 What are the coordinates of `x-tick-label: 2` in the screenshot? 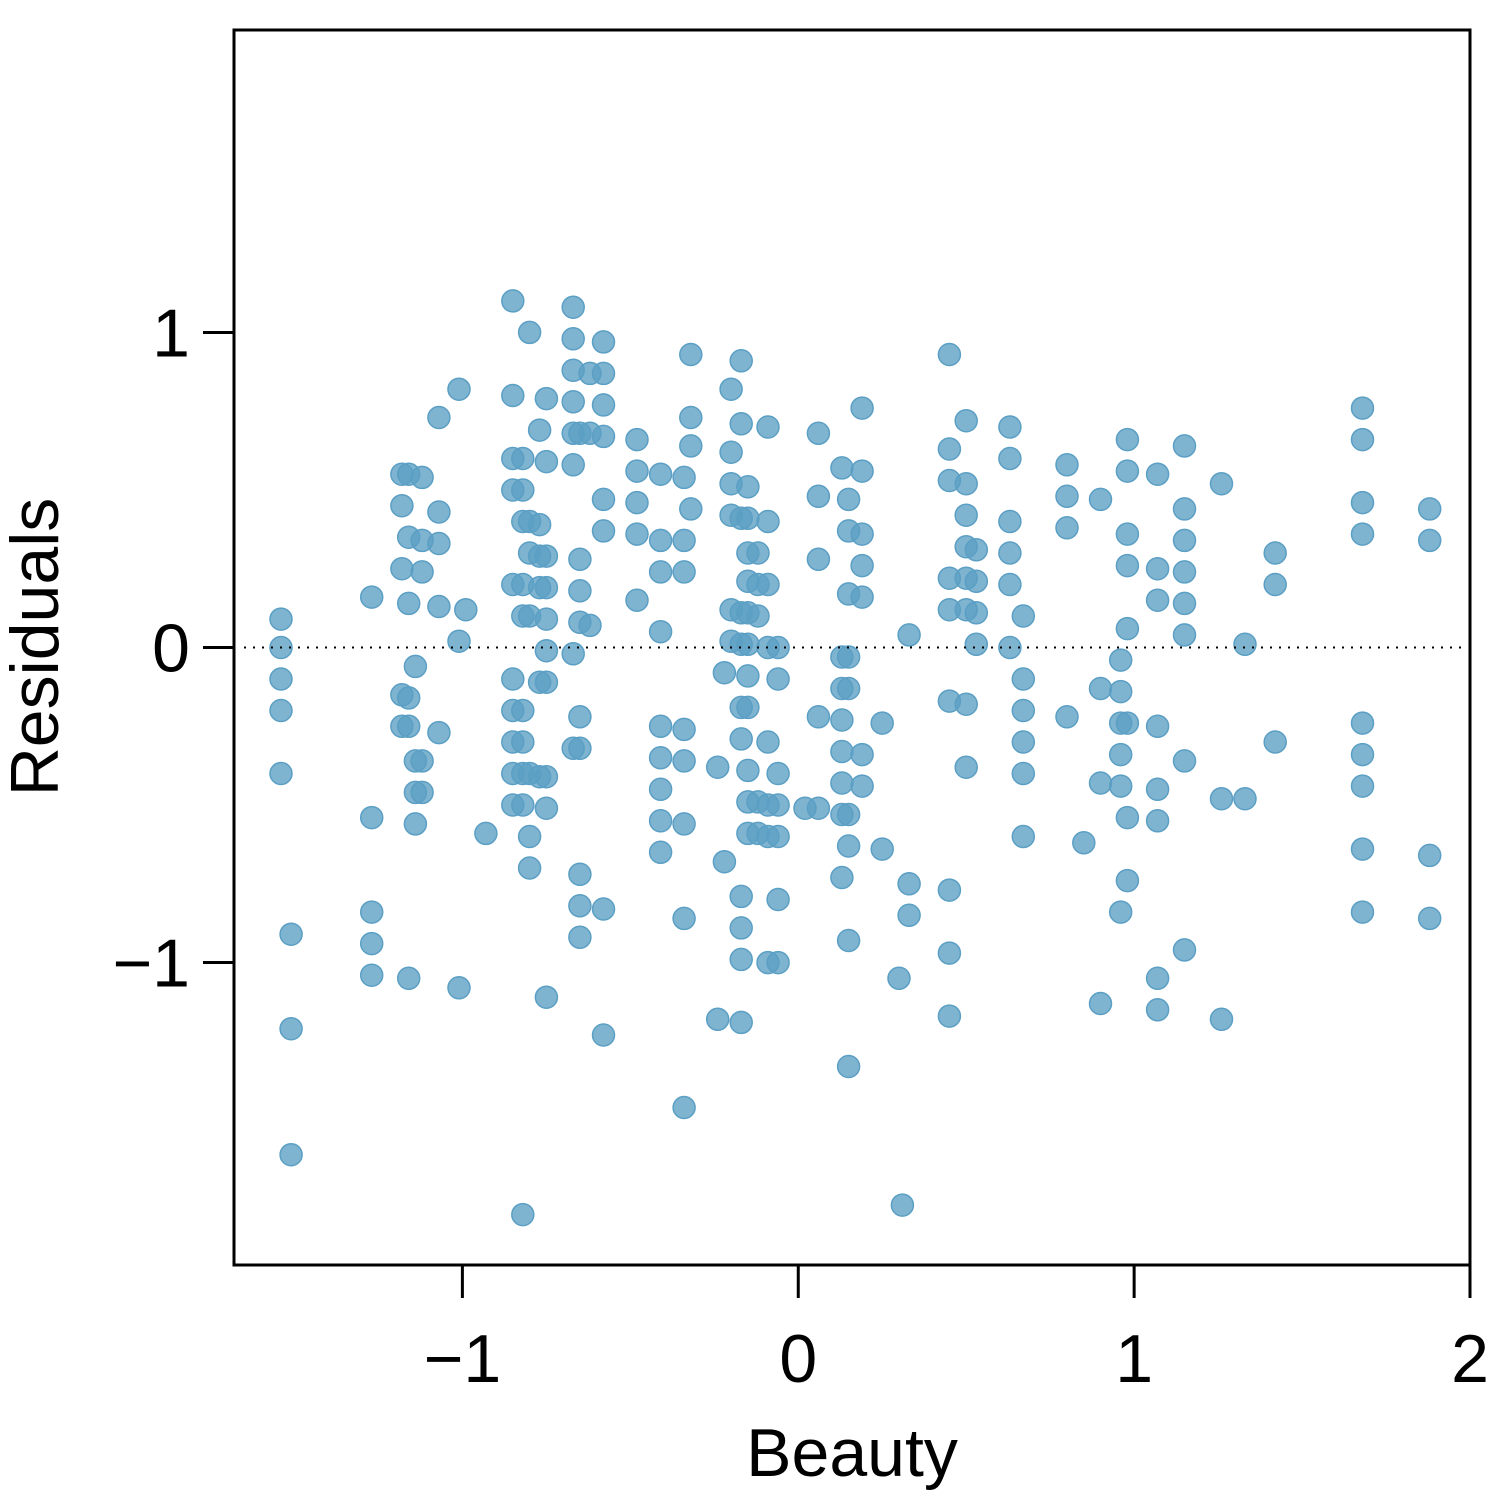 It's located at (1470, 1359).